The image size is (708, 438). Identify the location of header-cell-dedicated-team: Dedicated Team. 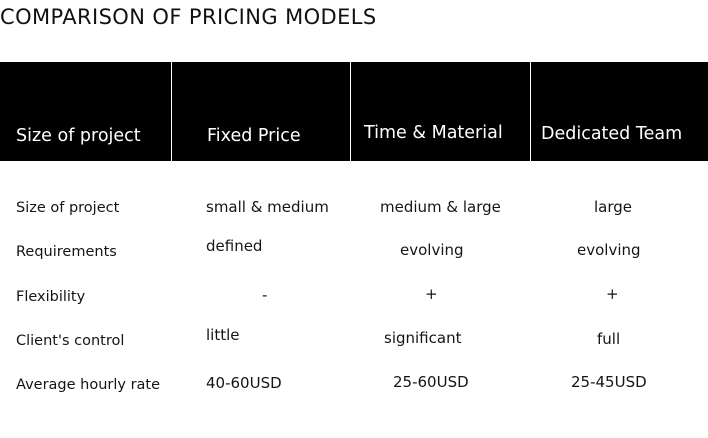
(619, 111).